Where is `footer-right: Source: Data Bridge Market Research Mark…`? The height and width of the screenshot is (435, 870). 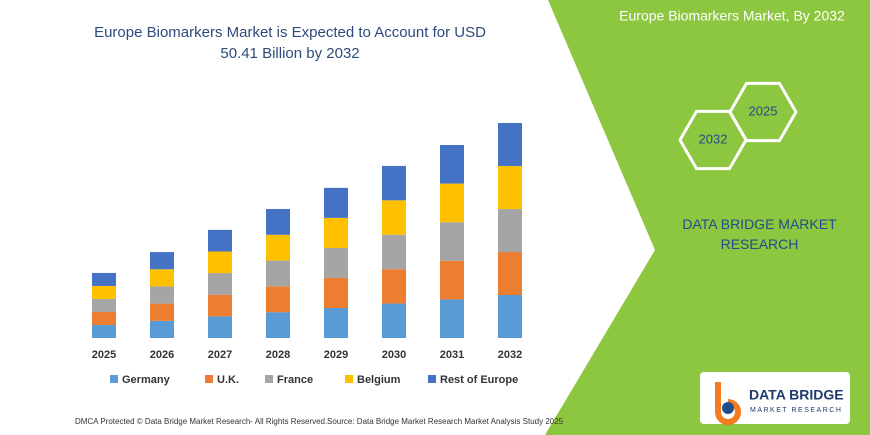
footer-right: Source: Data Bridge Market Research Mark… is located at coordinates (445, 421).